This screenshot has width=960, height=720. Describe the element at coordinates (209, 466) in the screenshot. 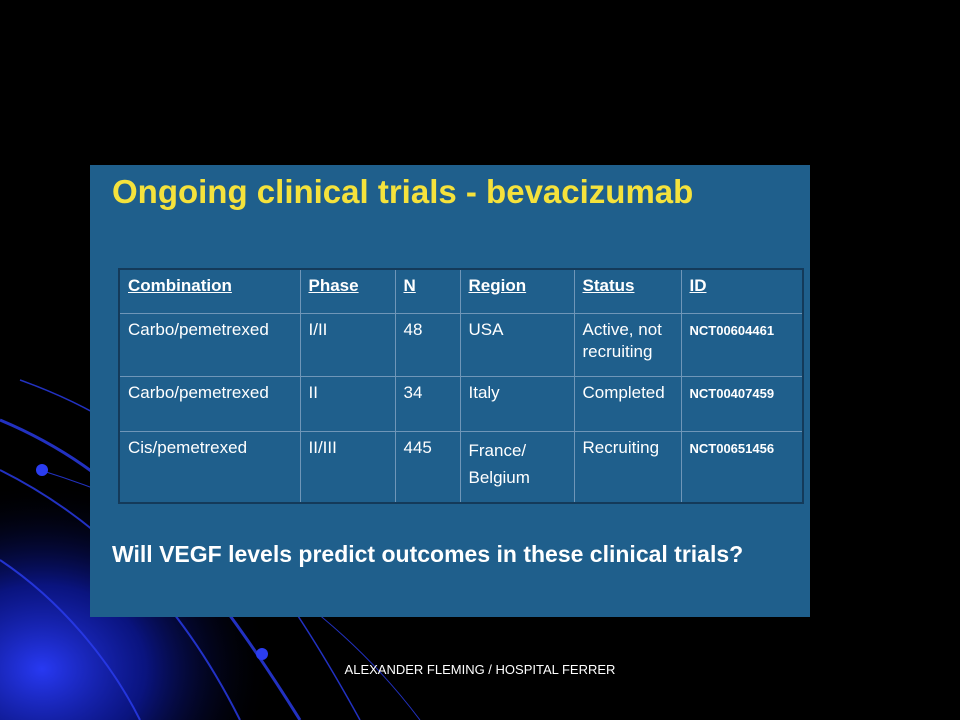

I see `cell-combination: Cis/pemetrexed` at that location.